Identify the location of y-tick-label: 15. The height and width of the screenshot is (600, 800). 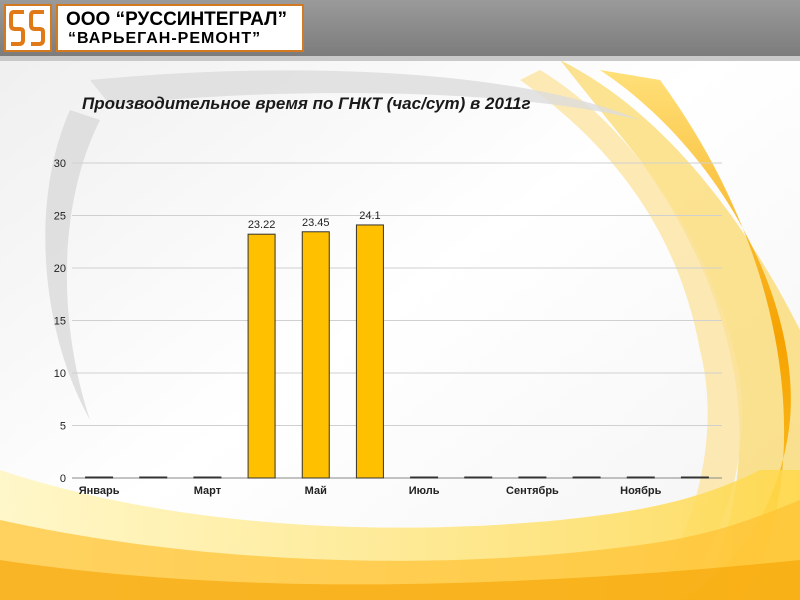
(60, 322).